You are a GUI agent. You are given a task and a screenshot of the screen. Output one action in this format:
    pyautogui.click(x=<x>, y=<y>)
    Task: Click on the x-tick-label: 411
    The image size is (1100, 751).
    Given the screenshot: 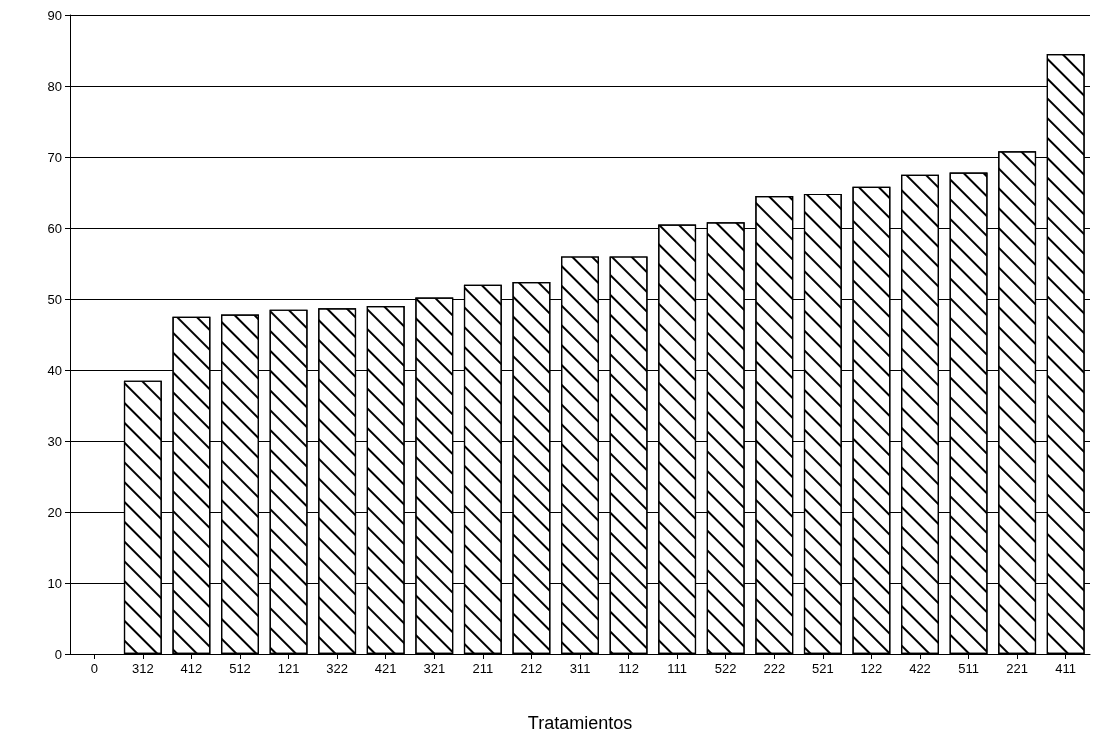 What is the action you would take?
    pyautogui.click(x=1066, y=668)
    